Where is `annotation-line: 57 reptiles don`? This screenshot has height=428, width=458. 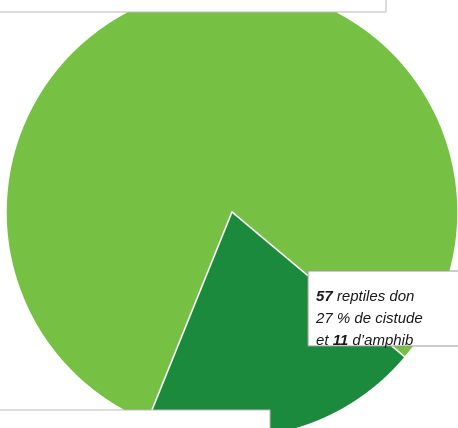 annotation-line: 57 reptiles don is located at coordinates (365, 296).